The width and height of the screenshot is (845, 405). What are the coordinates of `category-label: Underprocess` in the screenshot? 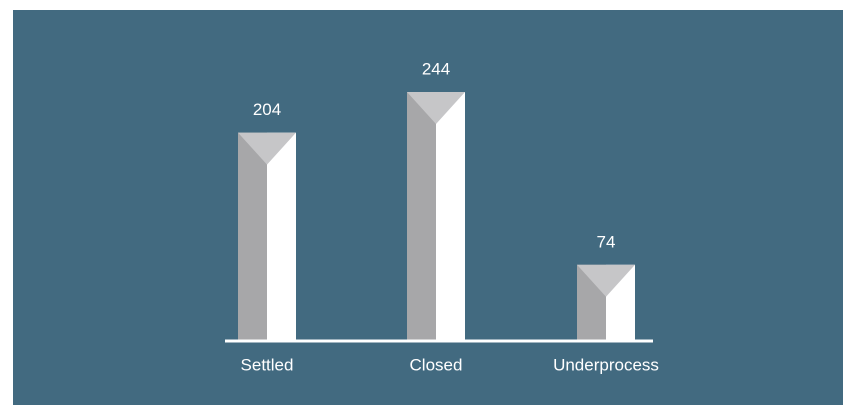 It's located at (606, 364).